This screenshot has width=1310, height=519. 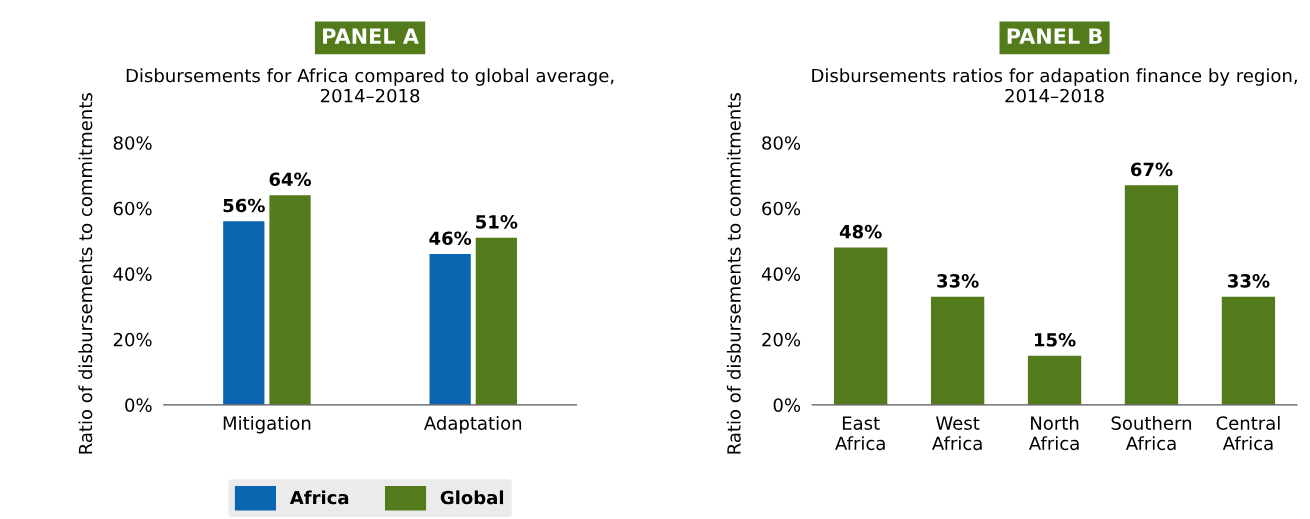 What do you see at coordinates (267, 424) in the screenshot?
I see `x-tick-label: Mitigation` at bounding box center [267, 424].